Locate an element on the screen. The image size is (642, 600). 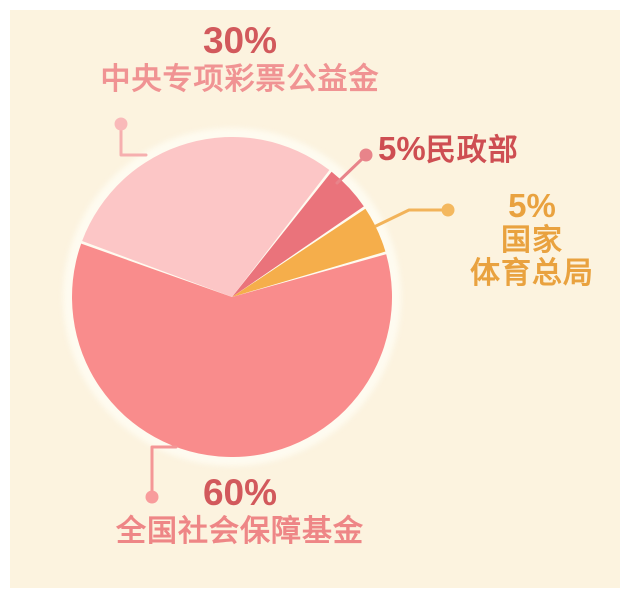
label-social-security: 60% 全国社会保障基金 is located at coordinates (240, 510).